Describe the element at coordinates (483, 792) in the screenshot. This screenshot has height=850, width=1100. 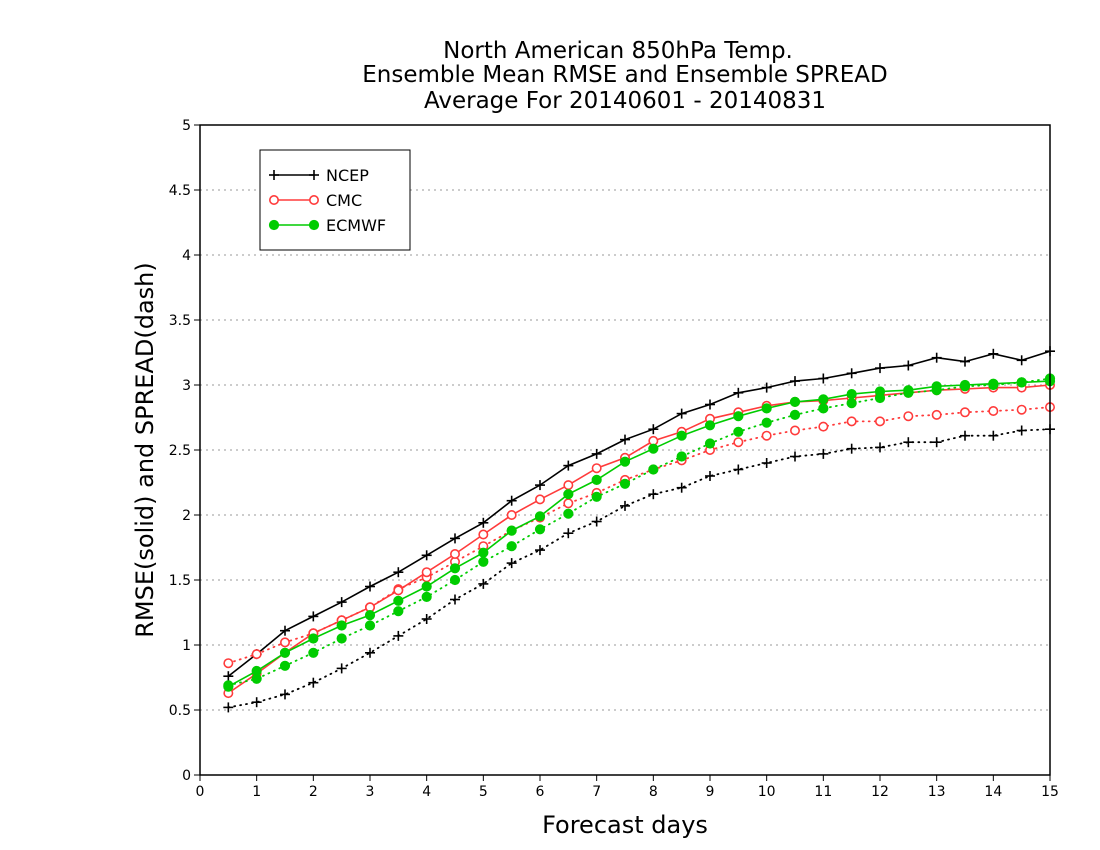
I see `x-tick-label: 5` at that location.